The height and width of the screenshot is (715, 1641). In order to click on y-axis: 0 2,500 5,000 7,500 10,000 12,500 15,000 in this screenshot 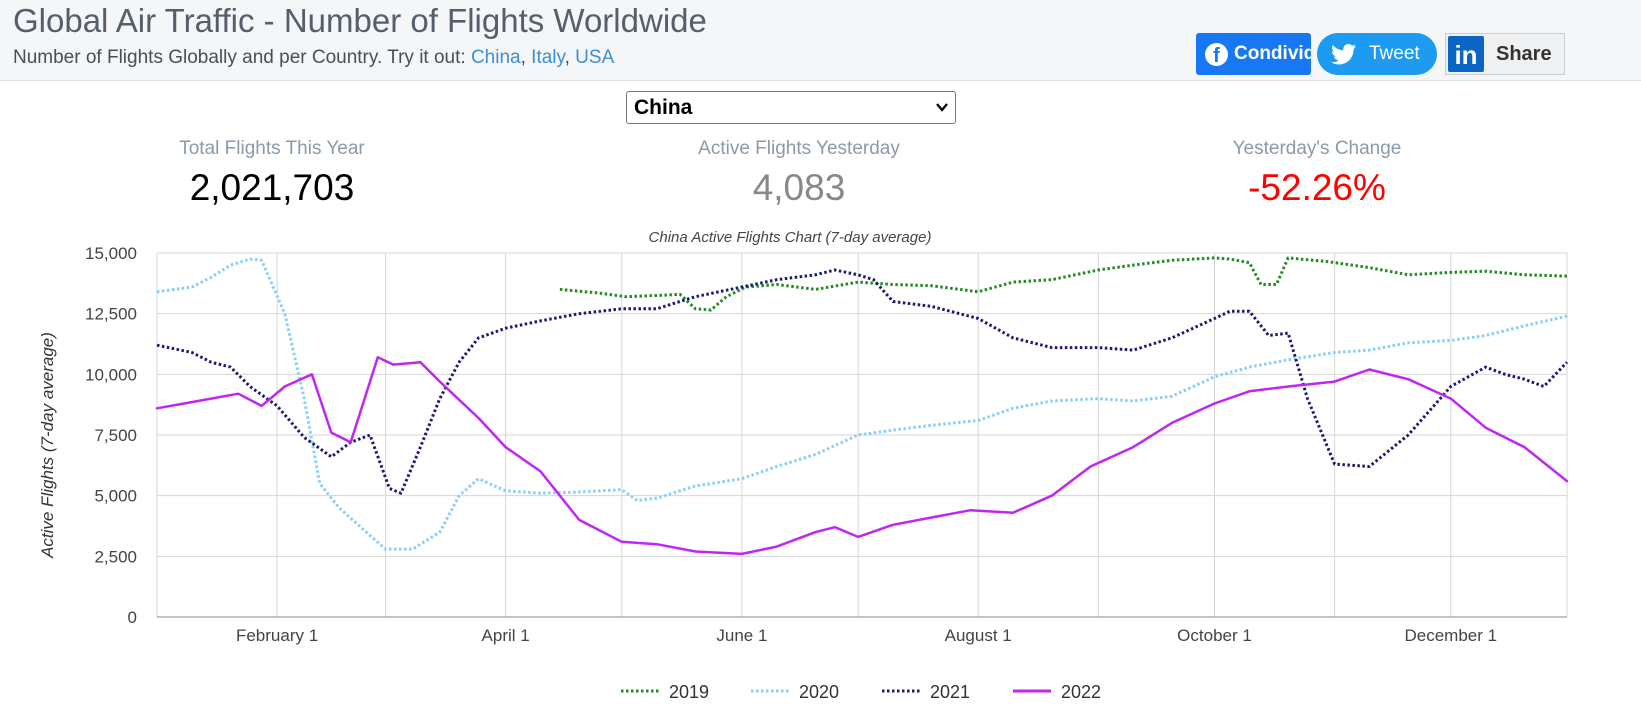, I will do `click(111, 435)`.